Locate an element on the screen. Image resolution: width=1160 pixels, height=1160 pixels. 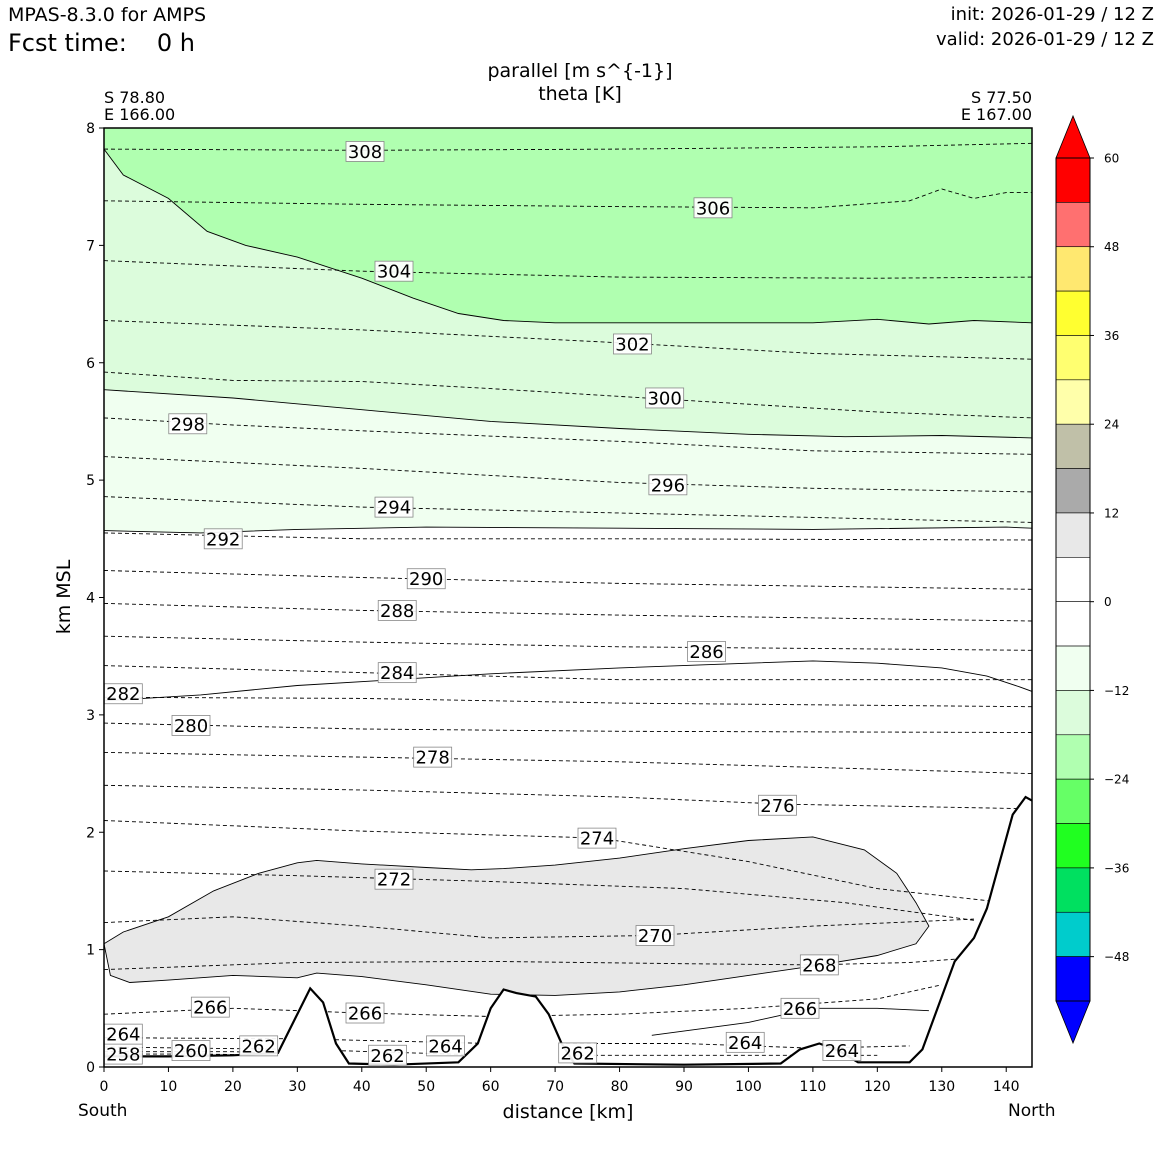
y-tick-7: 7 is located at coordinates (95, 246).